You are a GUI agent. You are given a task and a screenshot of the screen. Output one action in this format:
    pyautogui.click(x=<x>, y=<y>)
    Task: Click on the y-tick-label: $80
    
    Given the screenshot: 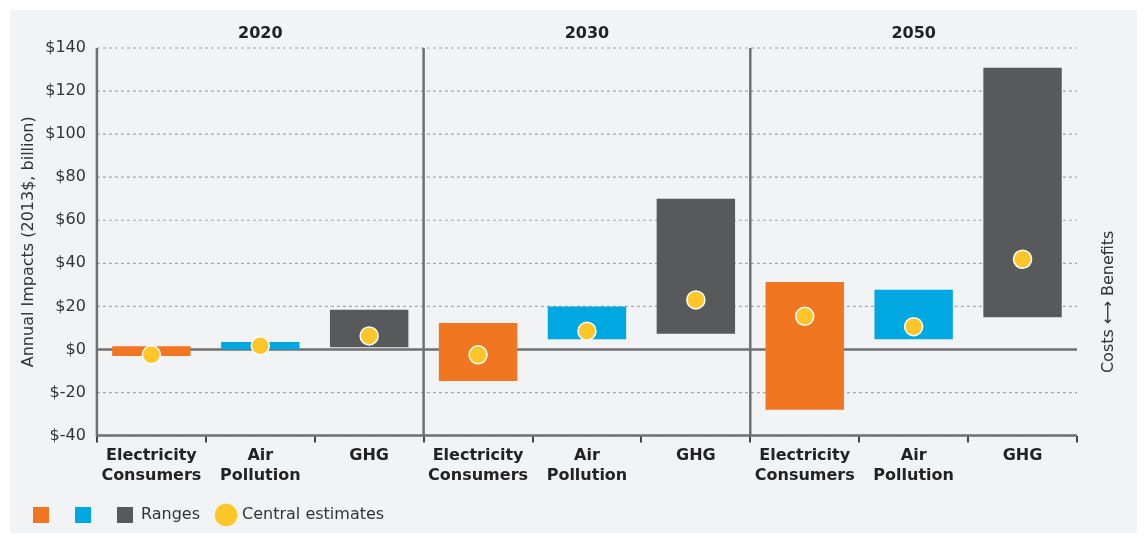 What is the action you would take?
    pyautogui.click(x=70, y=176)
    